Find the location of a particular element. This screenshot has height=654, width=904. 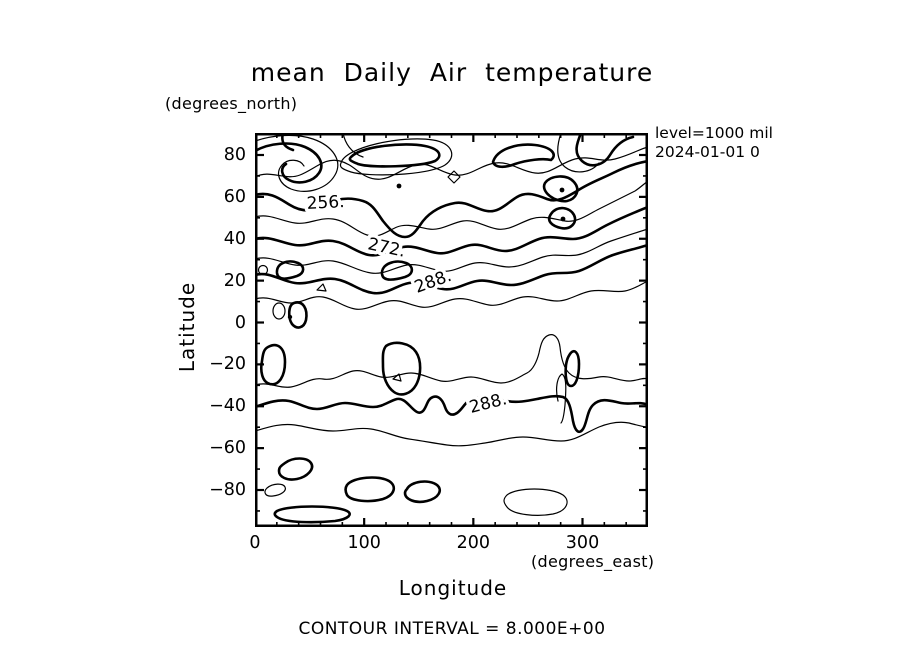

contour-label-272: 272. is located at coordinates (386, 247).